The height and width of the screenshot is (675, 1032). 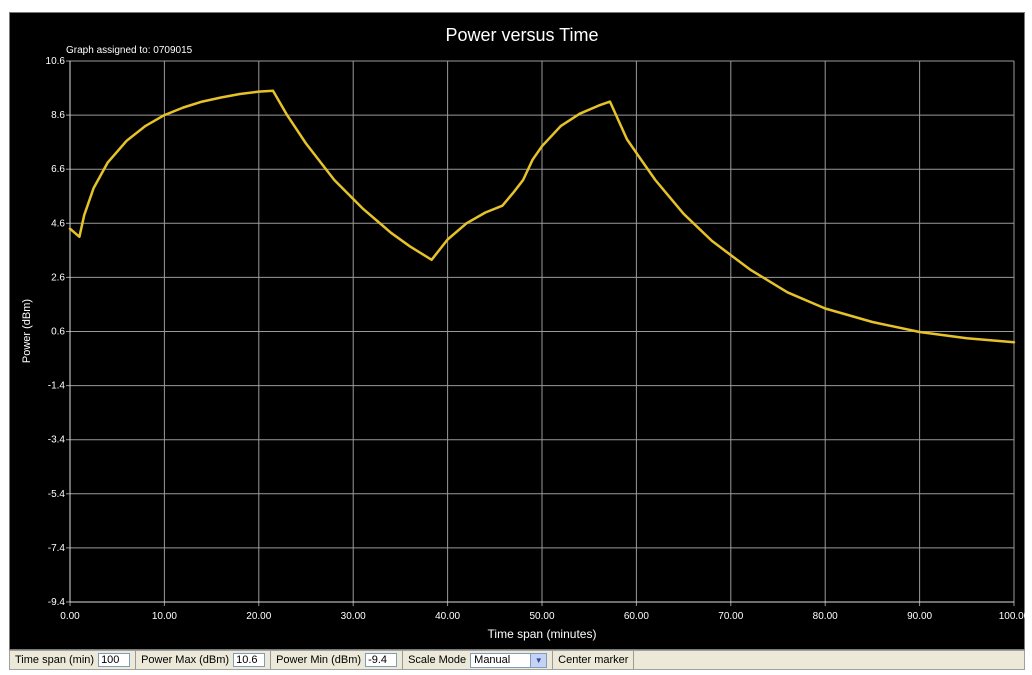 What do you see at coordinates (542, 634) in the screenshot?
I see `x-axis-label: Time span (minutes)` at bounding box center [542, 634].